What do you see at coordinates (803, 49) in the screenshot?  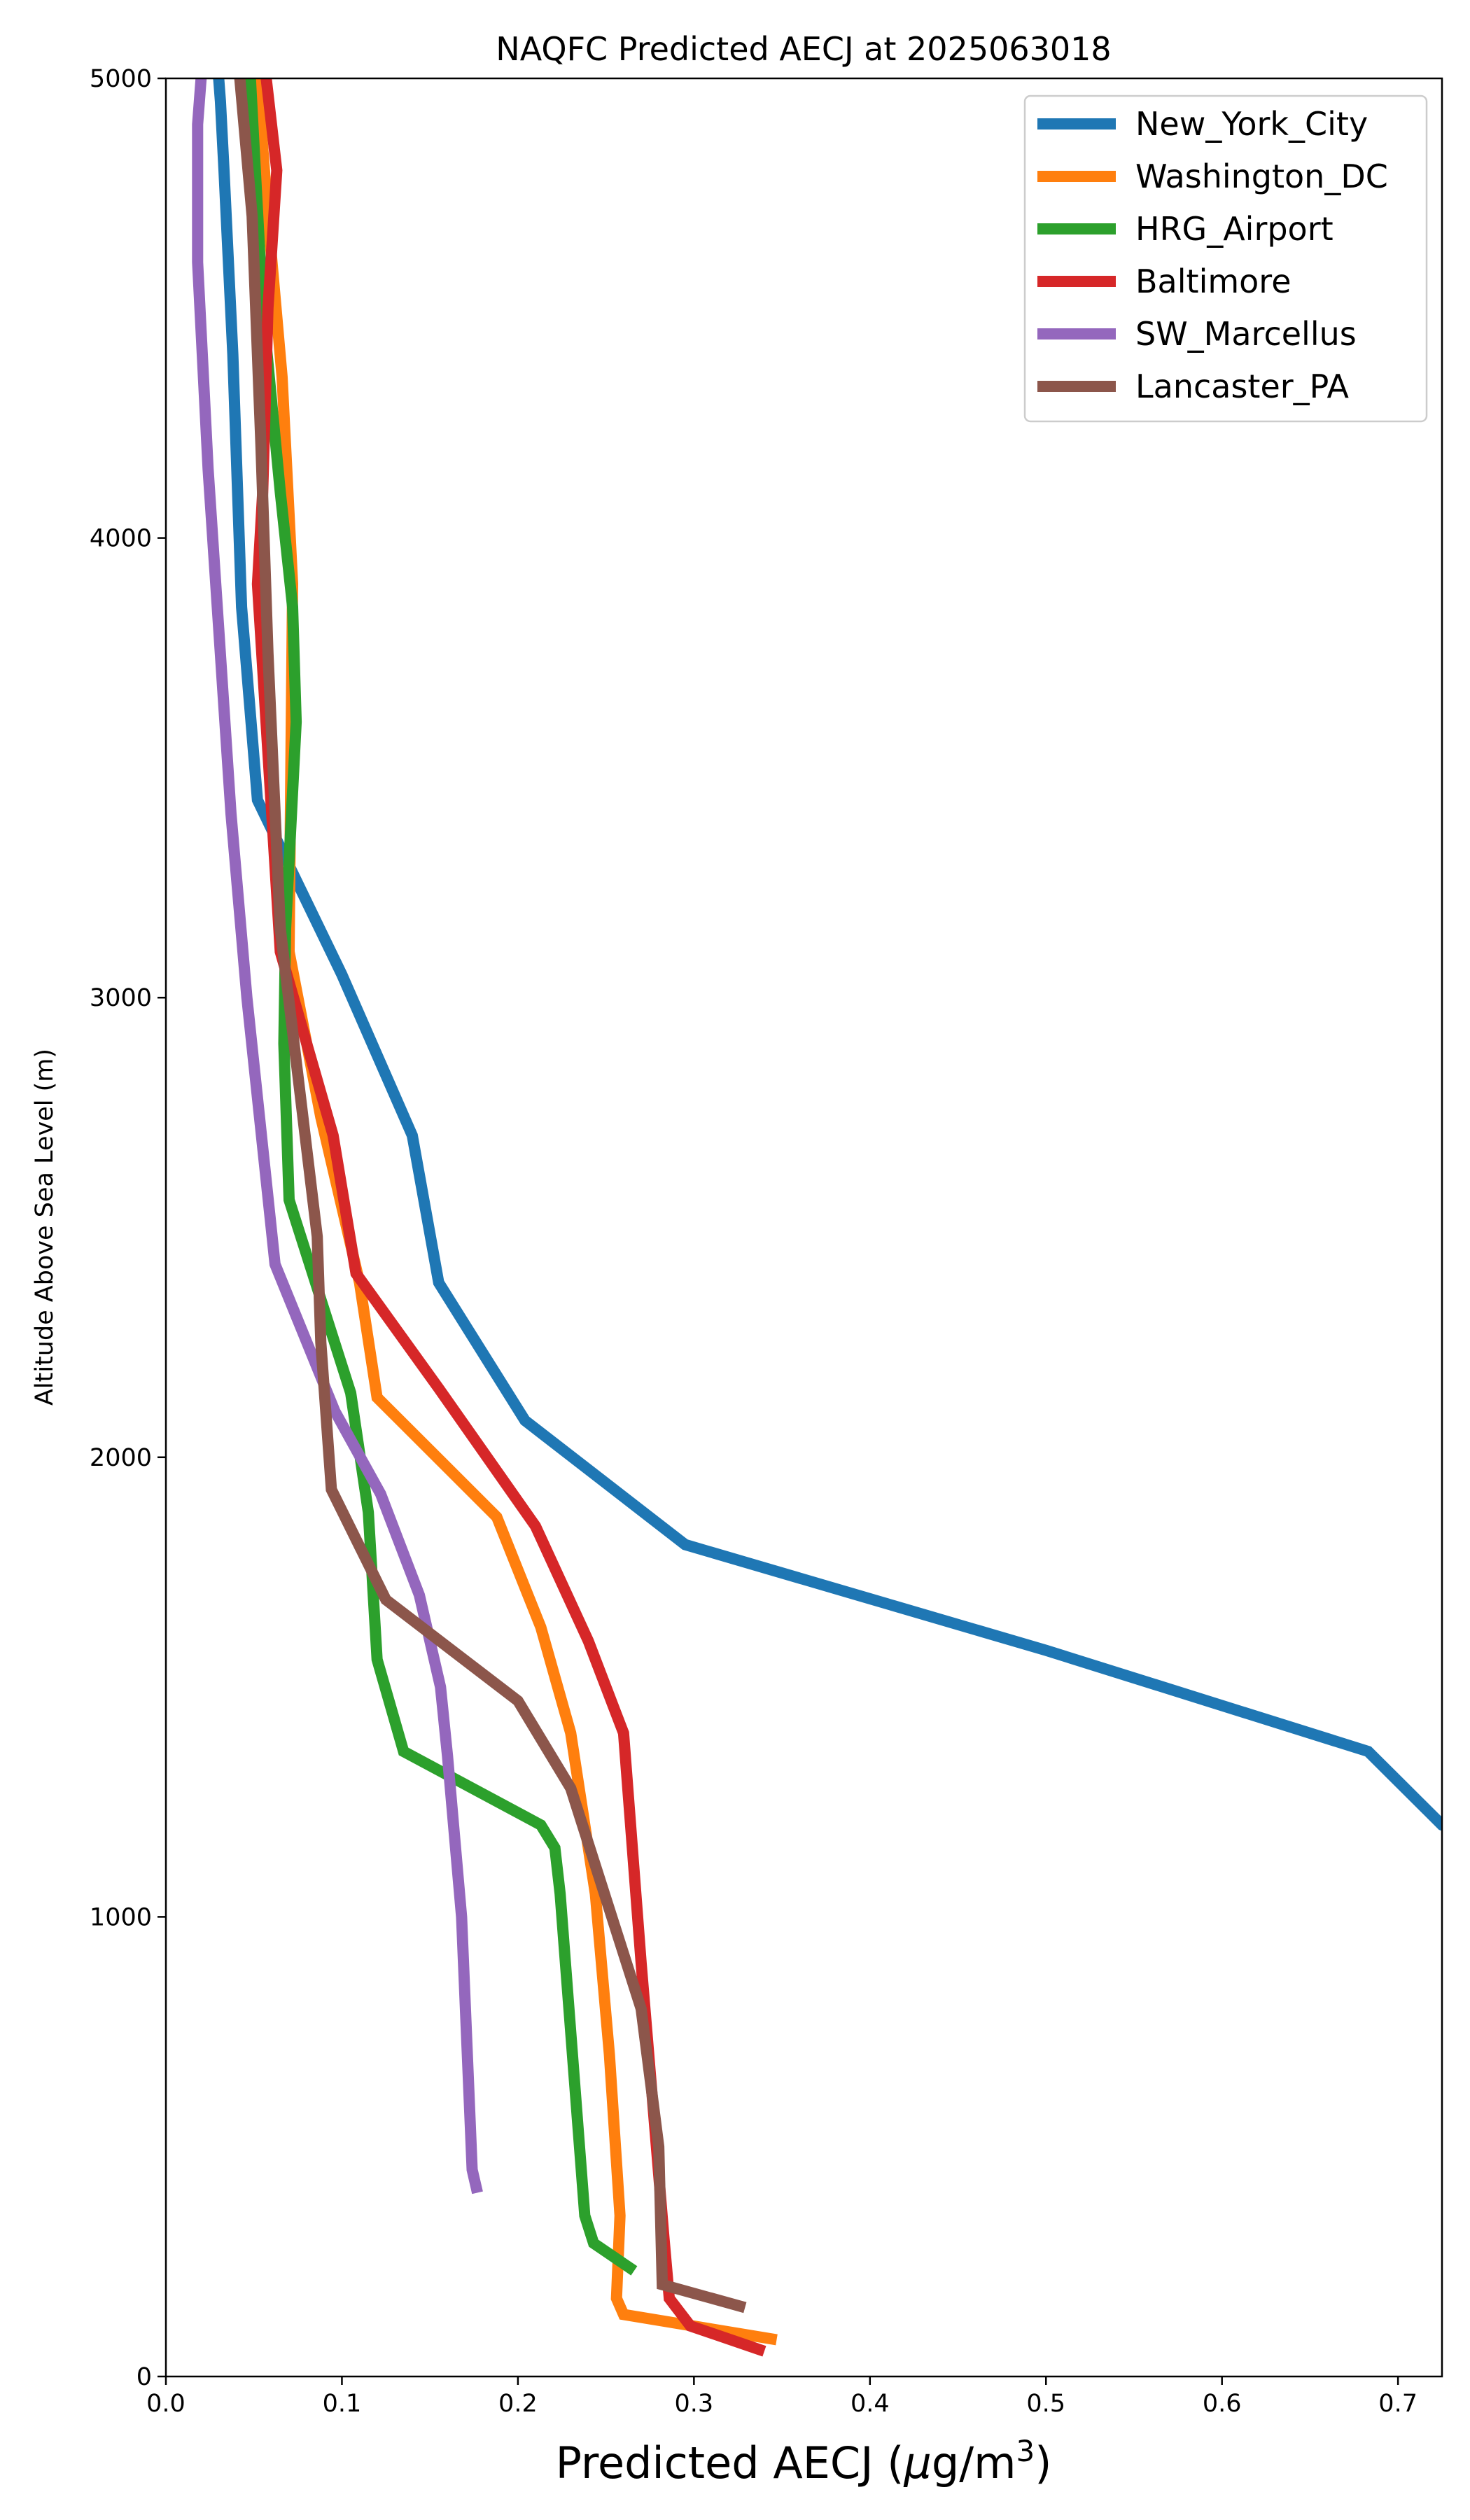 I see `chart-title: NAQFC Predicted AECJ at 2025063018` at bounding box center [803, 49].